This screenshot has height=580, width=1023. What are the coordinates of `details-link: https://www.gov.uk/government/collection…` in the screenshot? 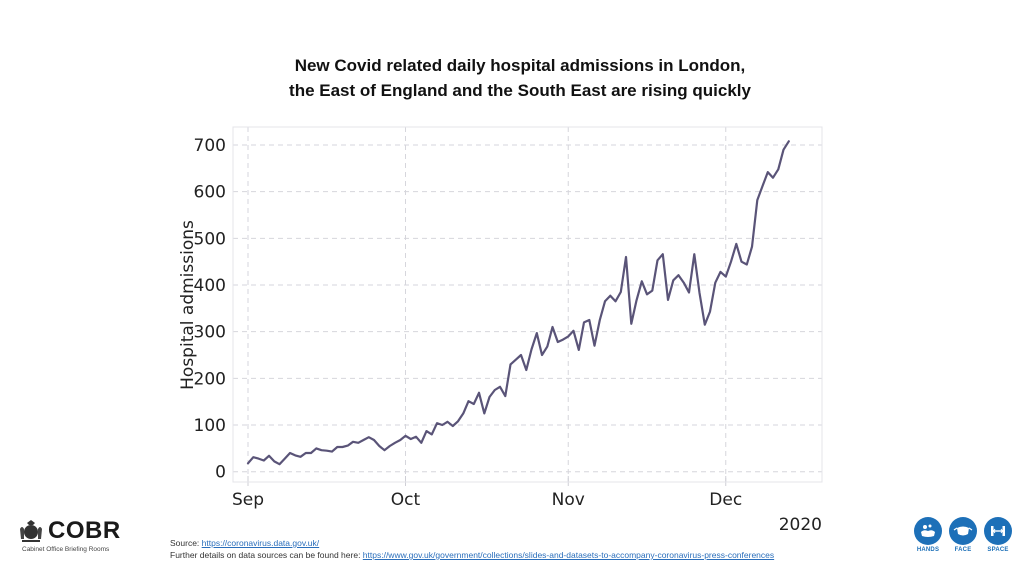 It's located at (568, 555).